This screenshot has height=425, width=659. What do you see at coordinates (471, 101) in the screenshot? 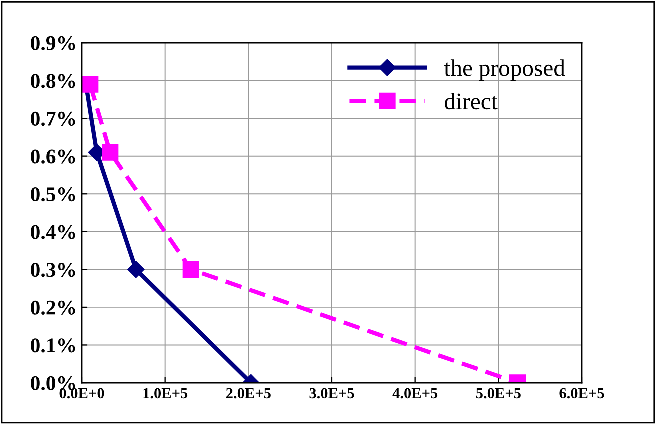
I see `legend-label: direct` at bounding box center [471, 101].